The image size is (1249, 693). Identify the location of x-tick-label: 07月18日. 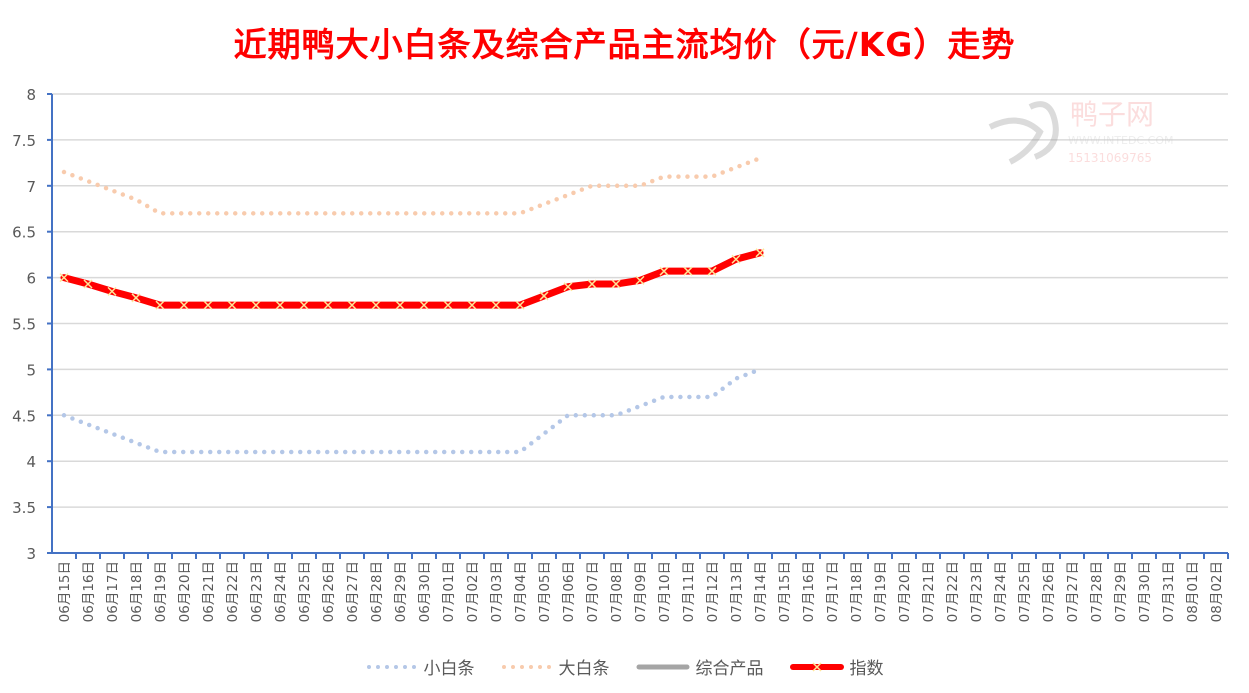
(857, 591).